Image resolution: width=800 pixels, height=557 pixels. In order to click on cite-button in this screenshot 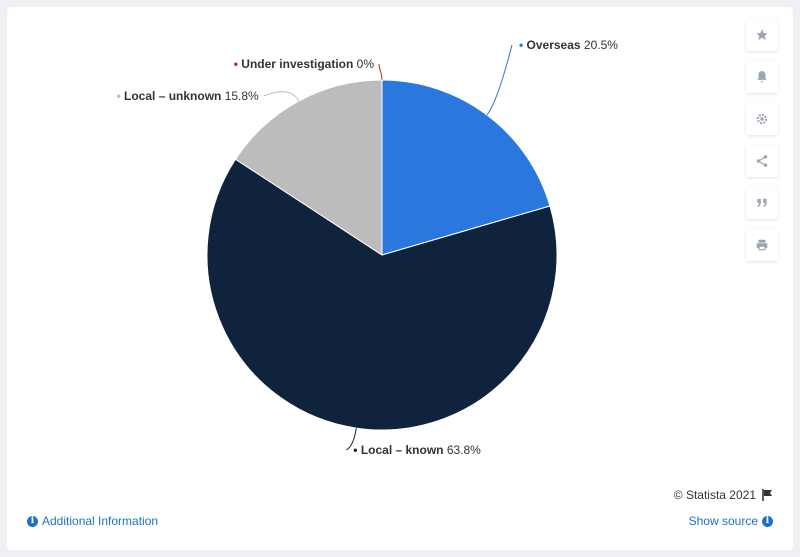, I will do `click(762, 203)`.